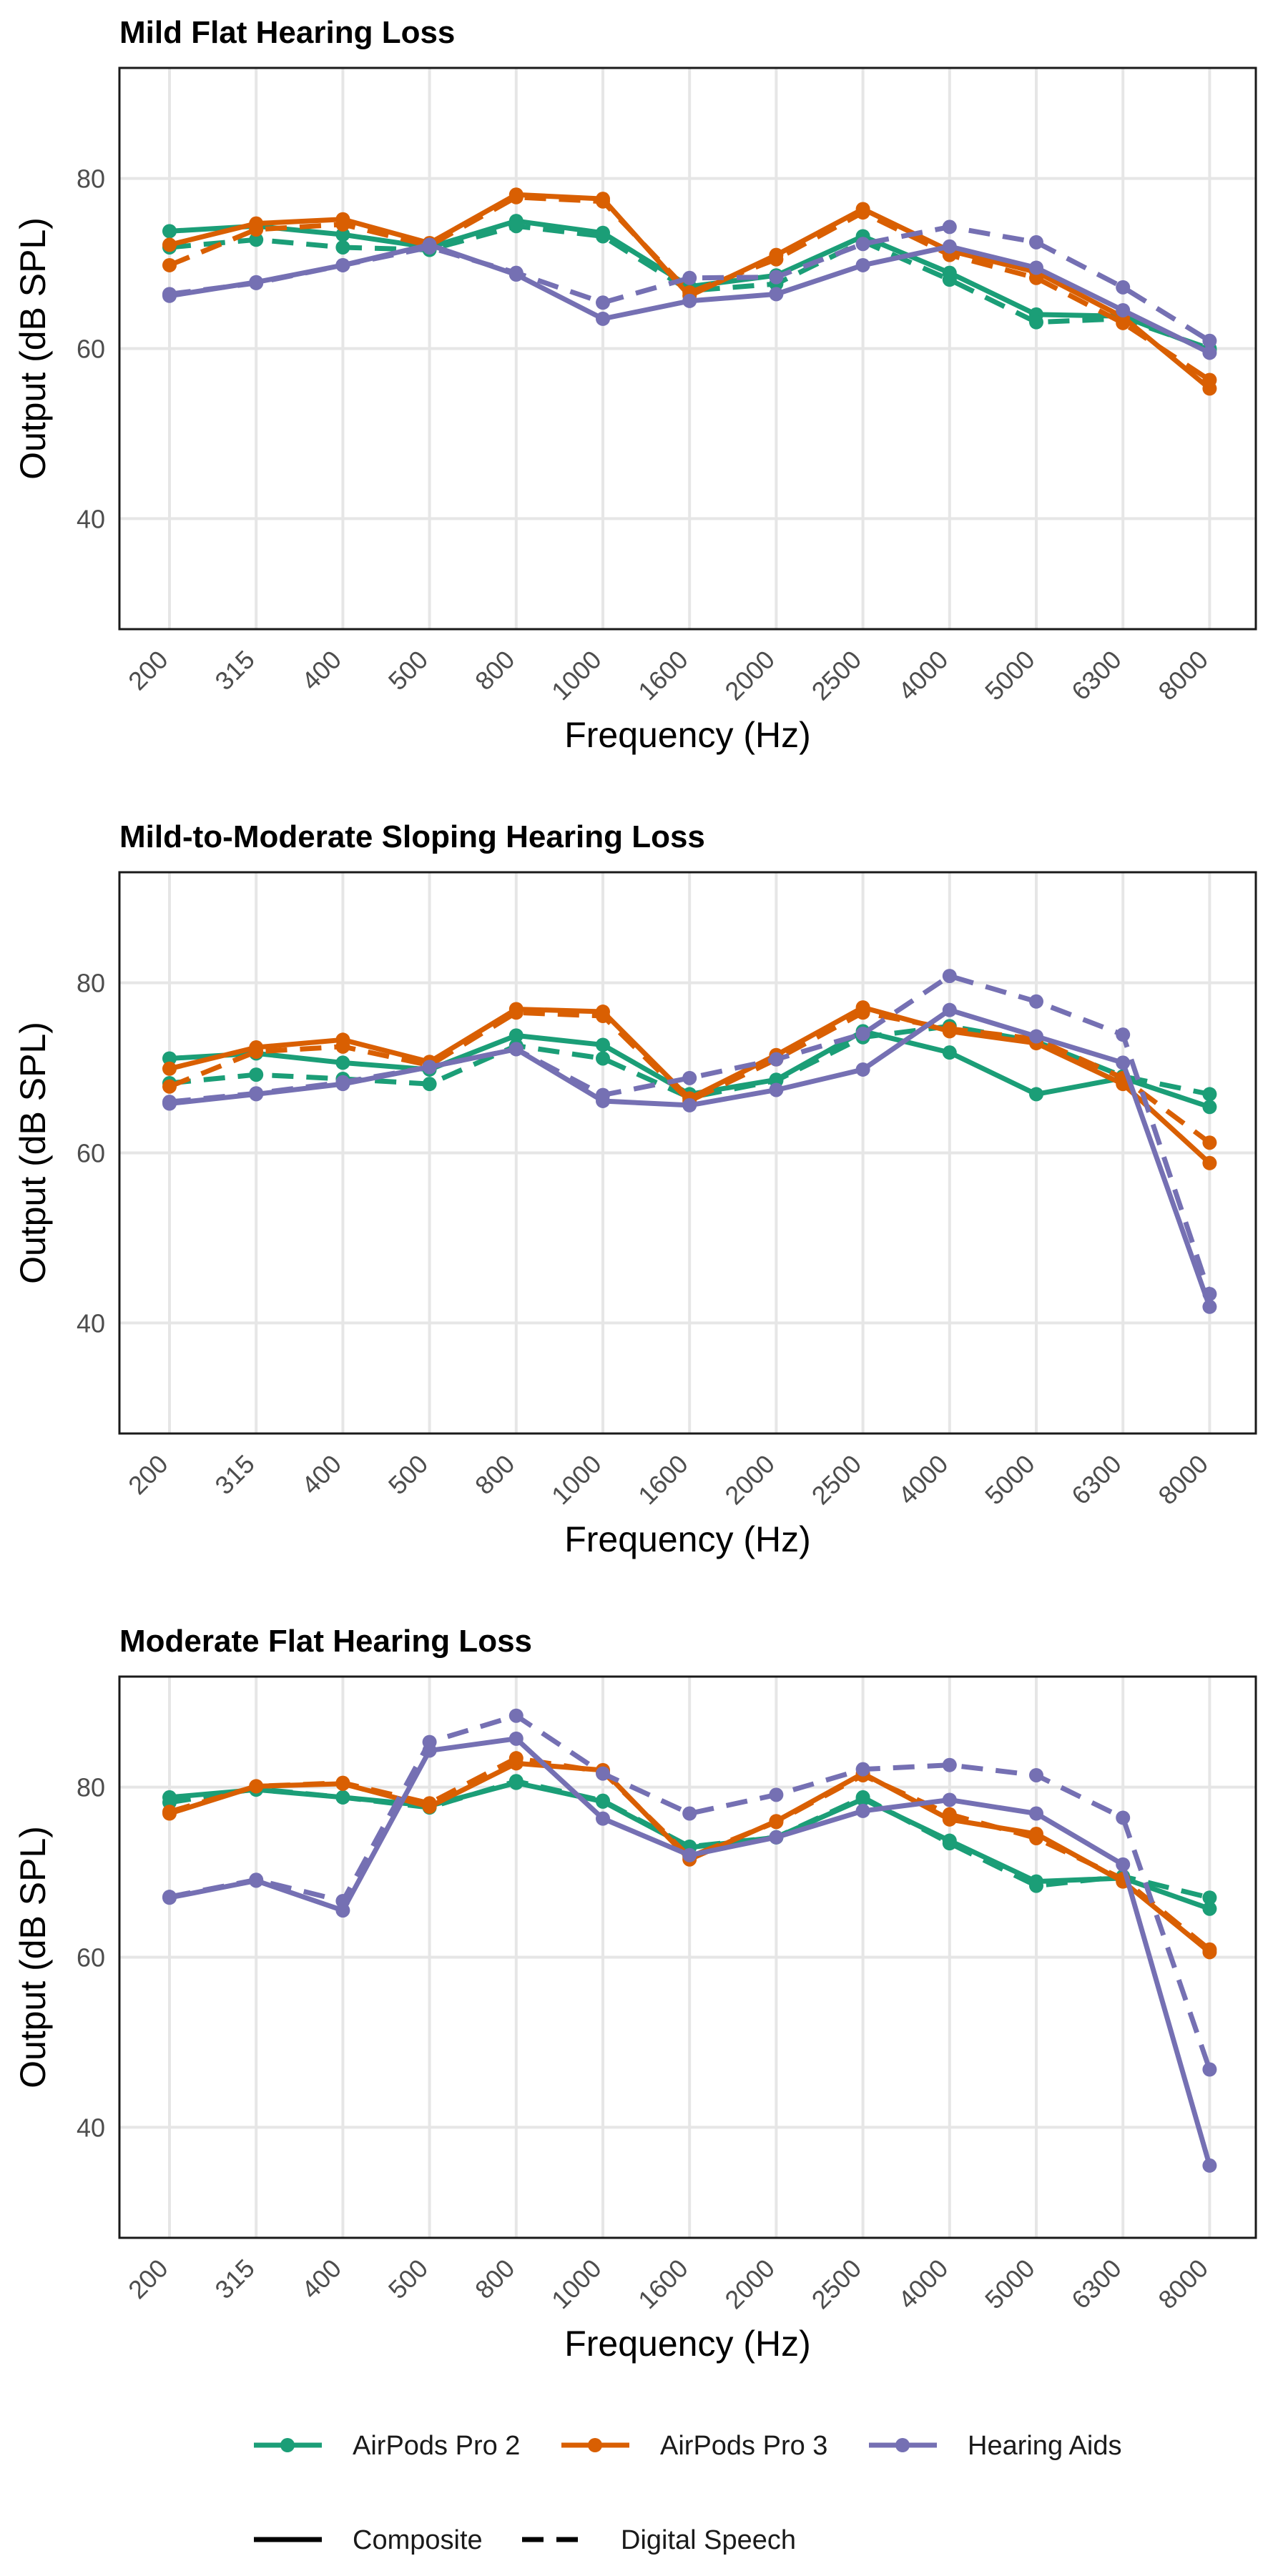 This screenshot has height=2576, width=1278. I want to click on legend-item-composite: Composite, so click(369, 2540).